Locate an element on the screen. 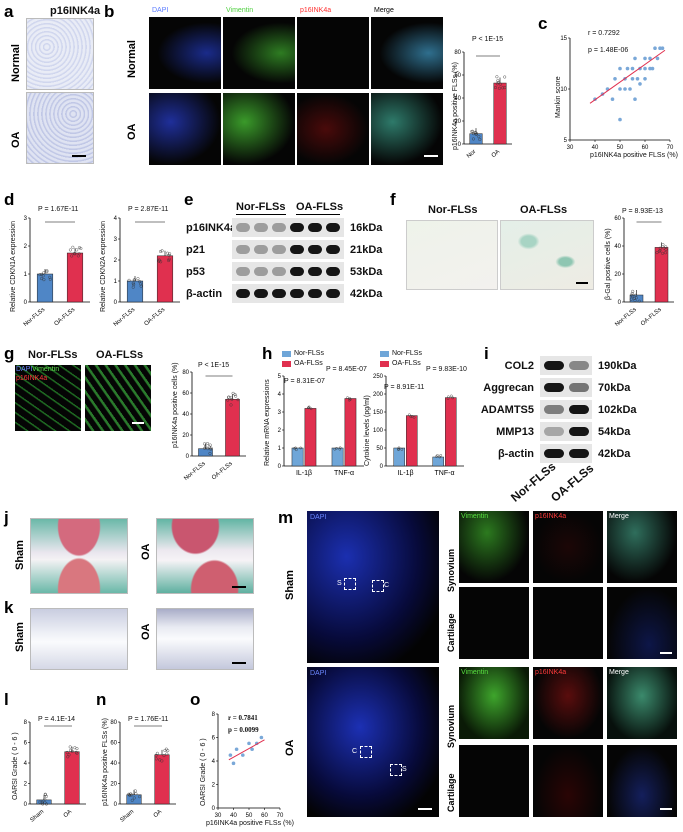  panel-m-channel-2-2: Merge is located at coordinates (619, 672).